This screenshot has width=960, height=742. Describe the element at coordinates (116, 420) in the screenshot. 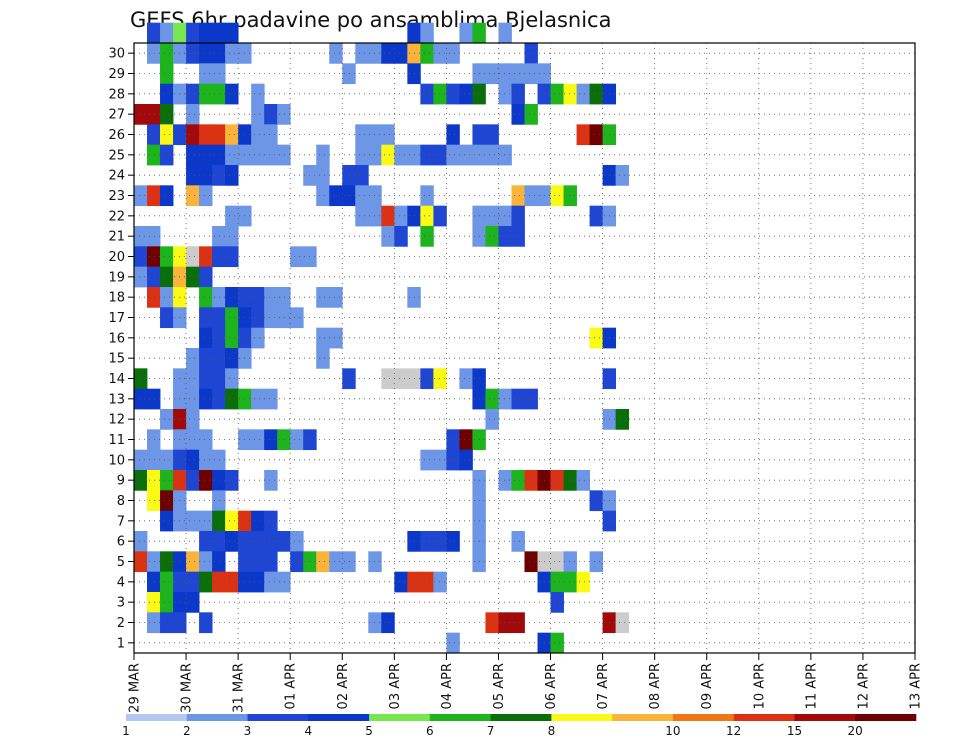

I see `y-tick-label: 12` at that location.